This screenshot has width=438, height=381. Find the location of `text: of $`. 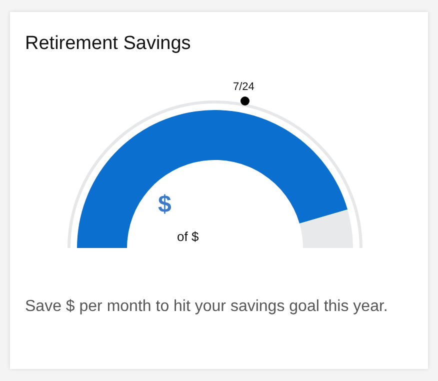

text: of $ is located at coordinates (188, 236).